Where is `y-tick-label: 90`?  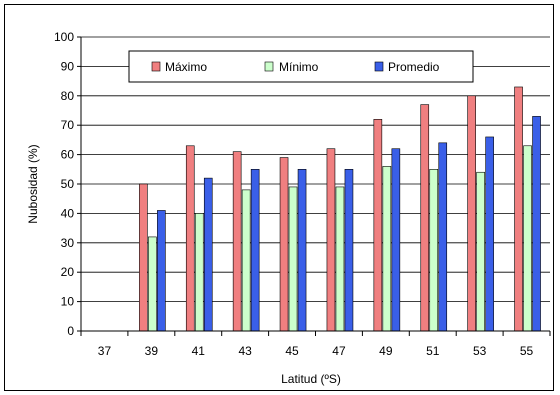 y-tick-label: 90 is located at coordinates (68, 66).